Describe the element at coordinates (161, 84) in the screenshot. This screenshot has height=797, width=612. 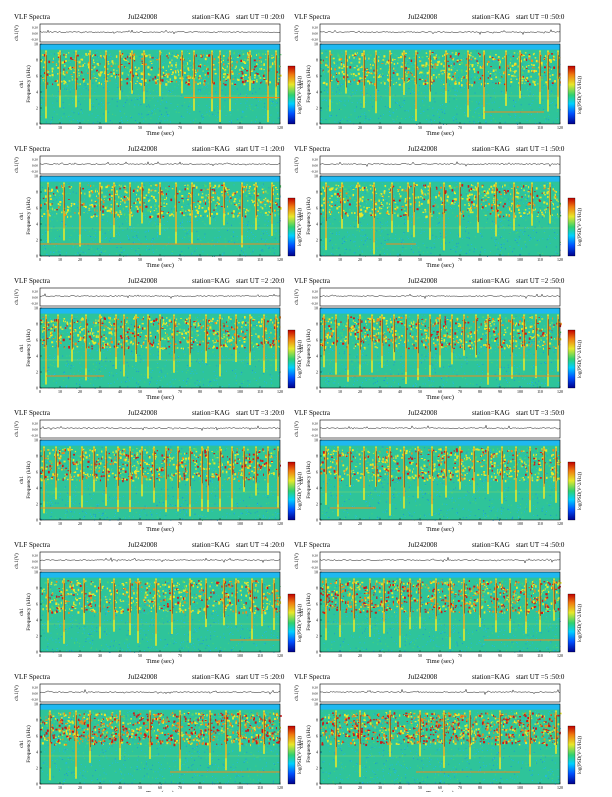
I see `spectrogram-image` at that location.